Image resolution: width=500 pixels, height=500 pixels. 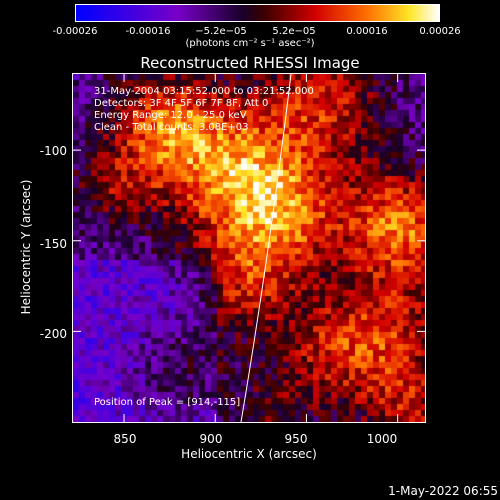 What do you see at coordinates (75, 31) in the screenshot?
I see `colorbar-tick-label: -0.00026` at bounding box center [75, 31].